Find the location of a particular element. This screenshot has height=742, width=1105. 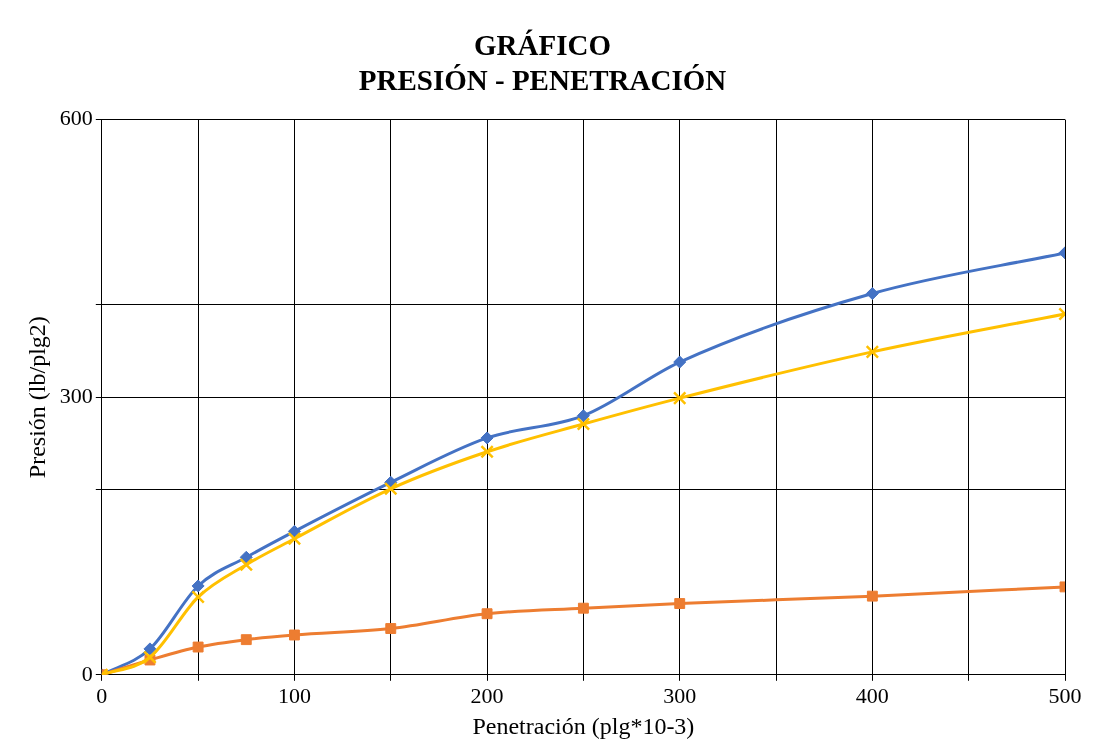

y-tick-label: 600 is located at coordinates (76, 118).